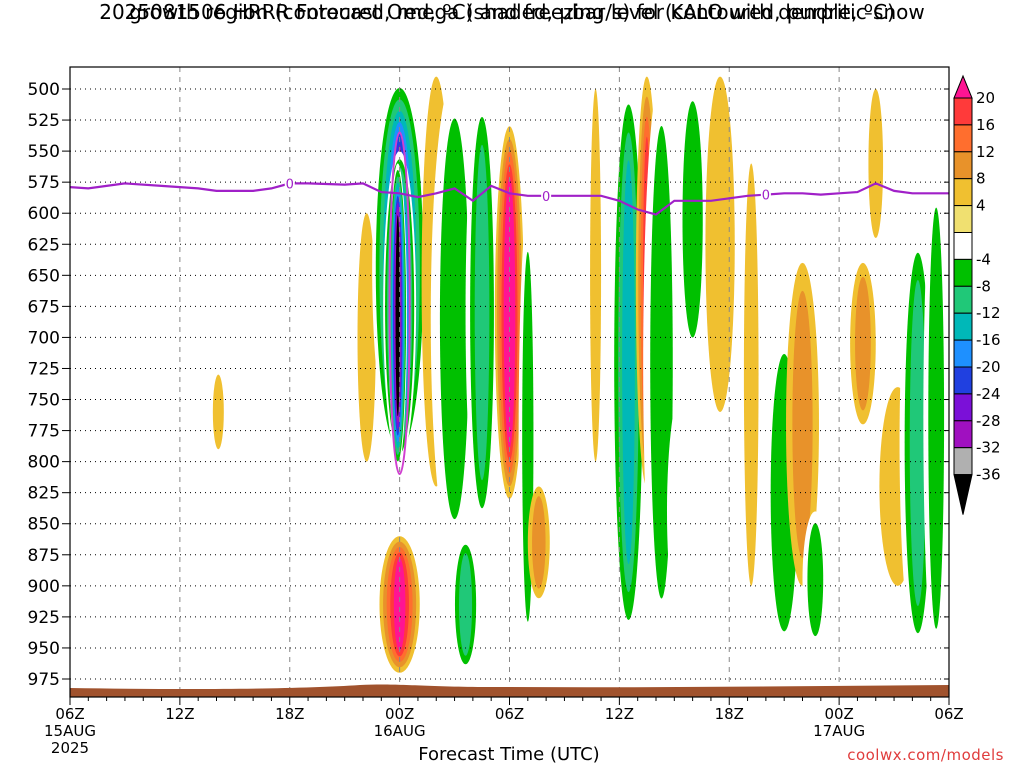 The image size is (1024, 768). I want to click on x-axis-label: Forecast Time (UTC), so click(509, 754).